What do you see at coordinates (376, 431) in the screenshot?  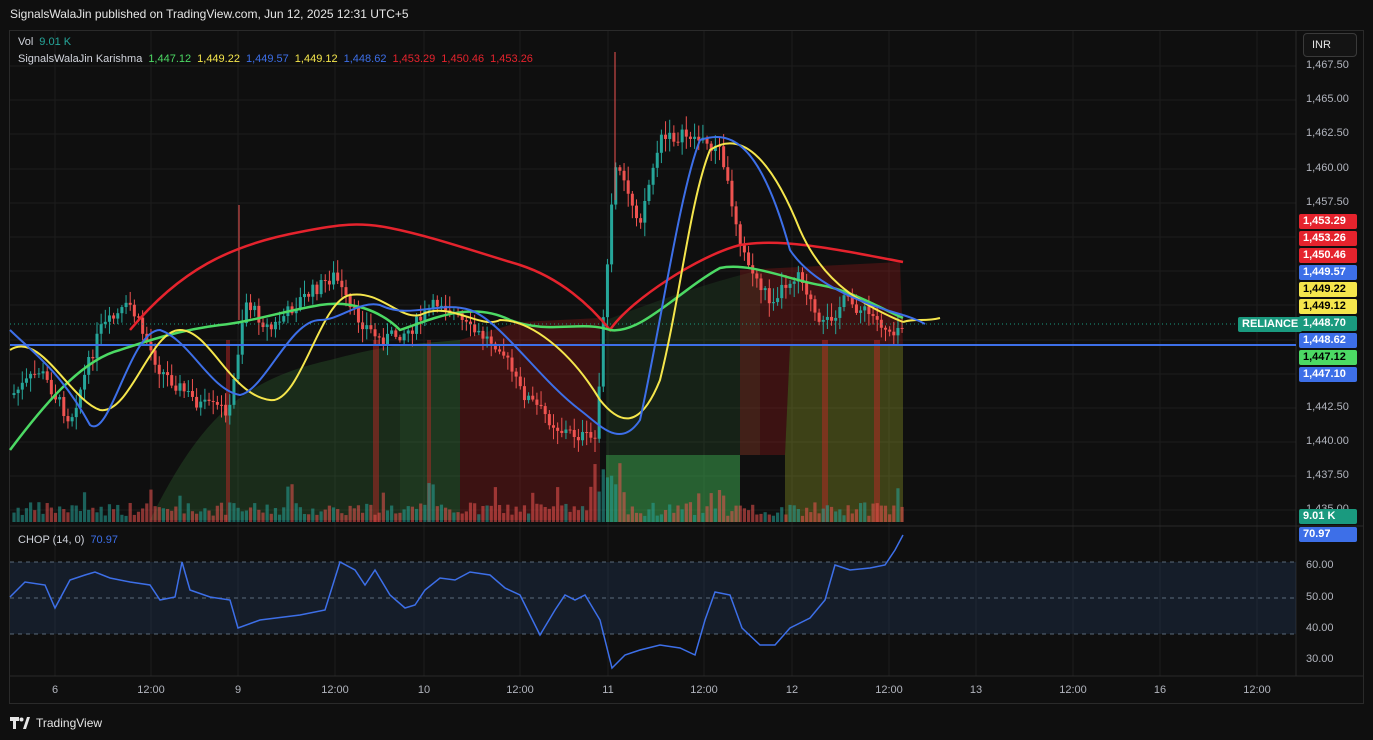 I see `signal-band` at bounding box center [376, 431].